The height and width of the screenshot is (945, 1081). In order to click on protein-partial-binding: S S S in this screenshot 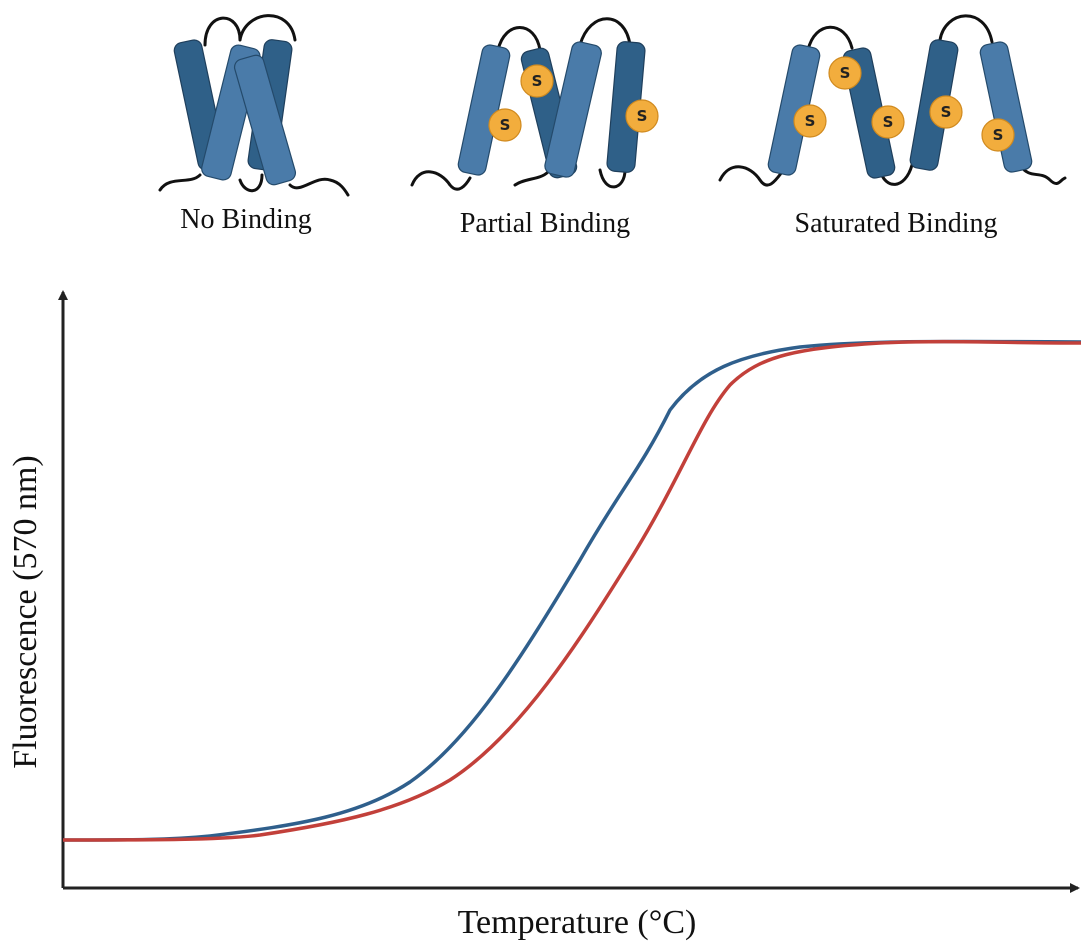, I will do `click(534, 104)`.